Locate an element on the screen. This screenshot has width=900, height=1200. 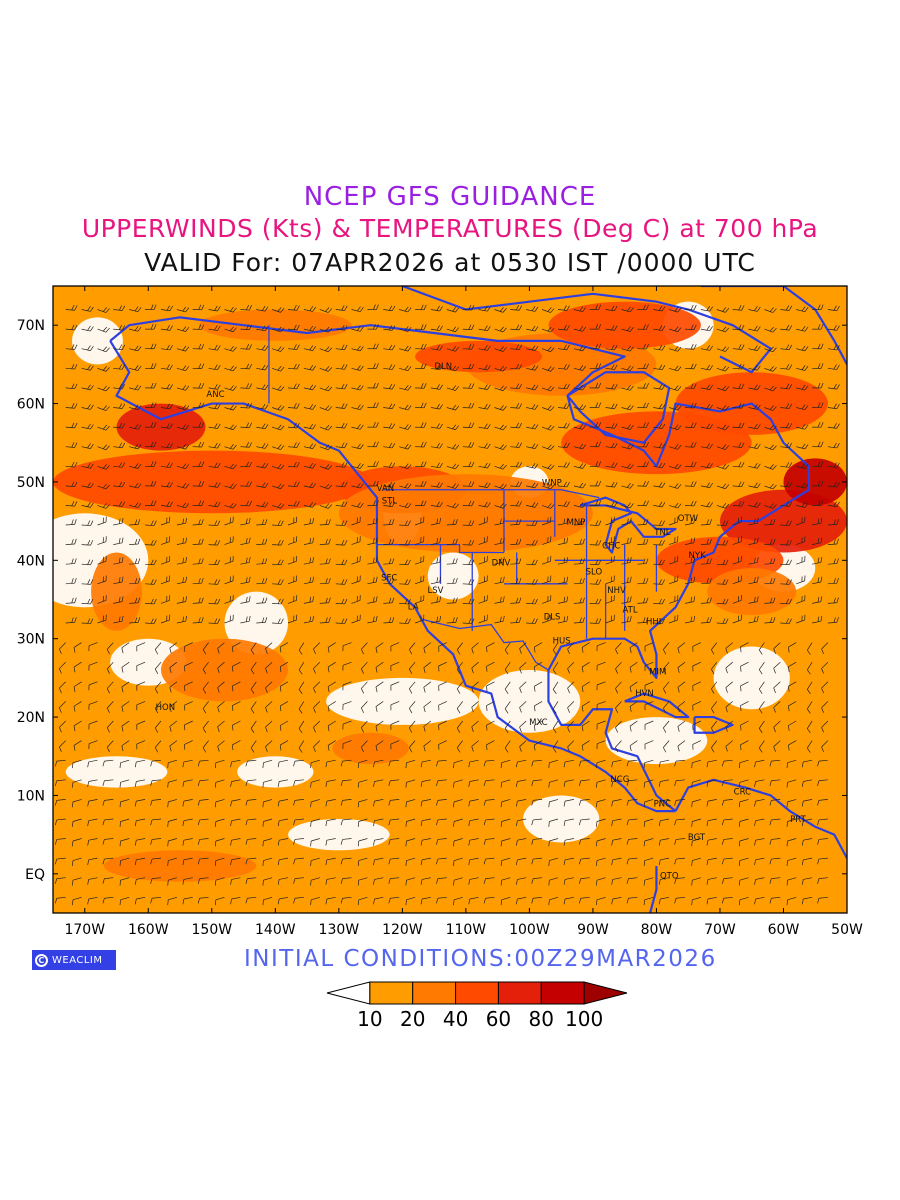
colorbar-cell is located at coordinates (562, 993).